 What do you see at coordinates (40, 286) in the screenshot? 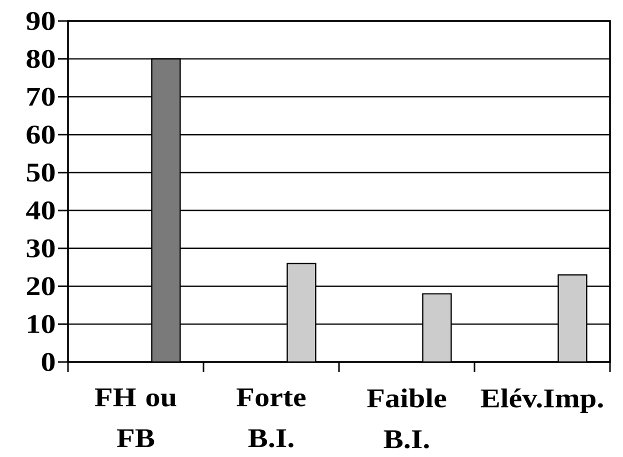
I see `y-tick-label: 20` at bounding box center [40, 286].